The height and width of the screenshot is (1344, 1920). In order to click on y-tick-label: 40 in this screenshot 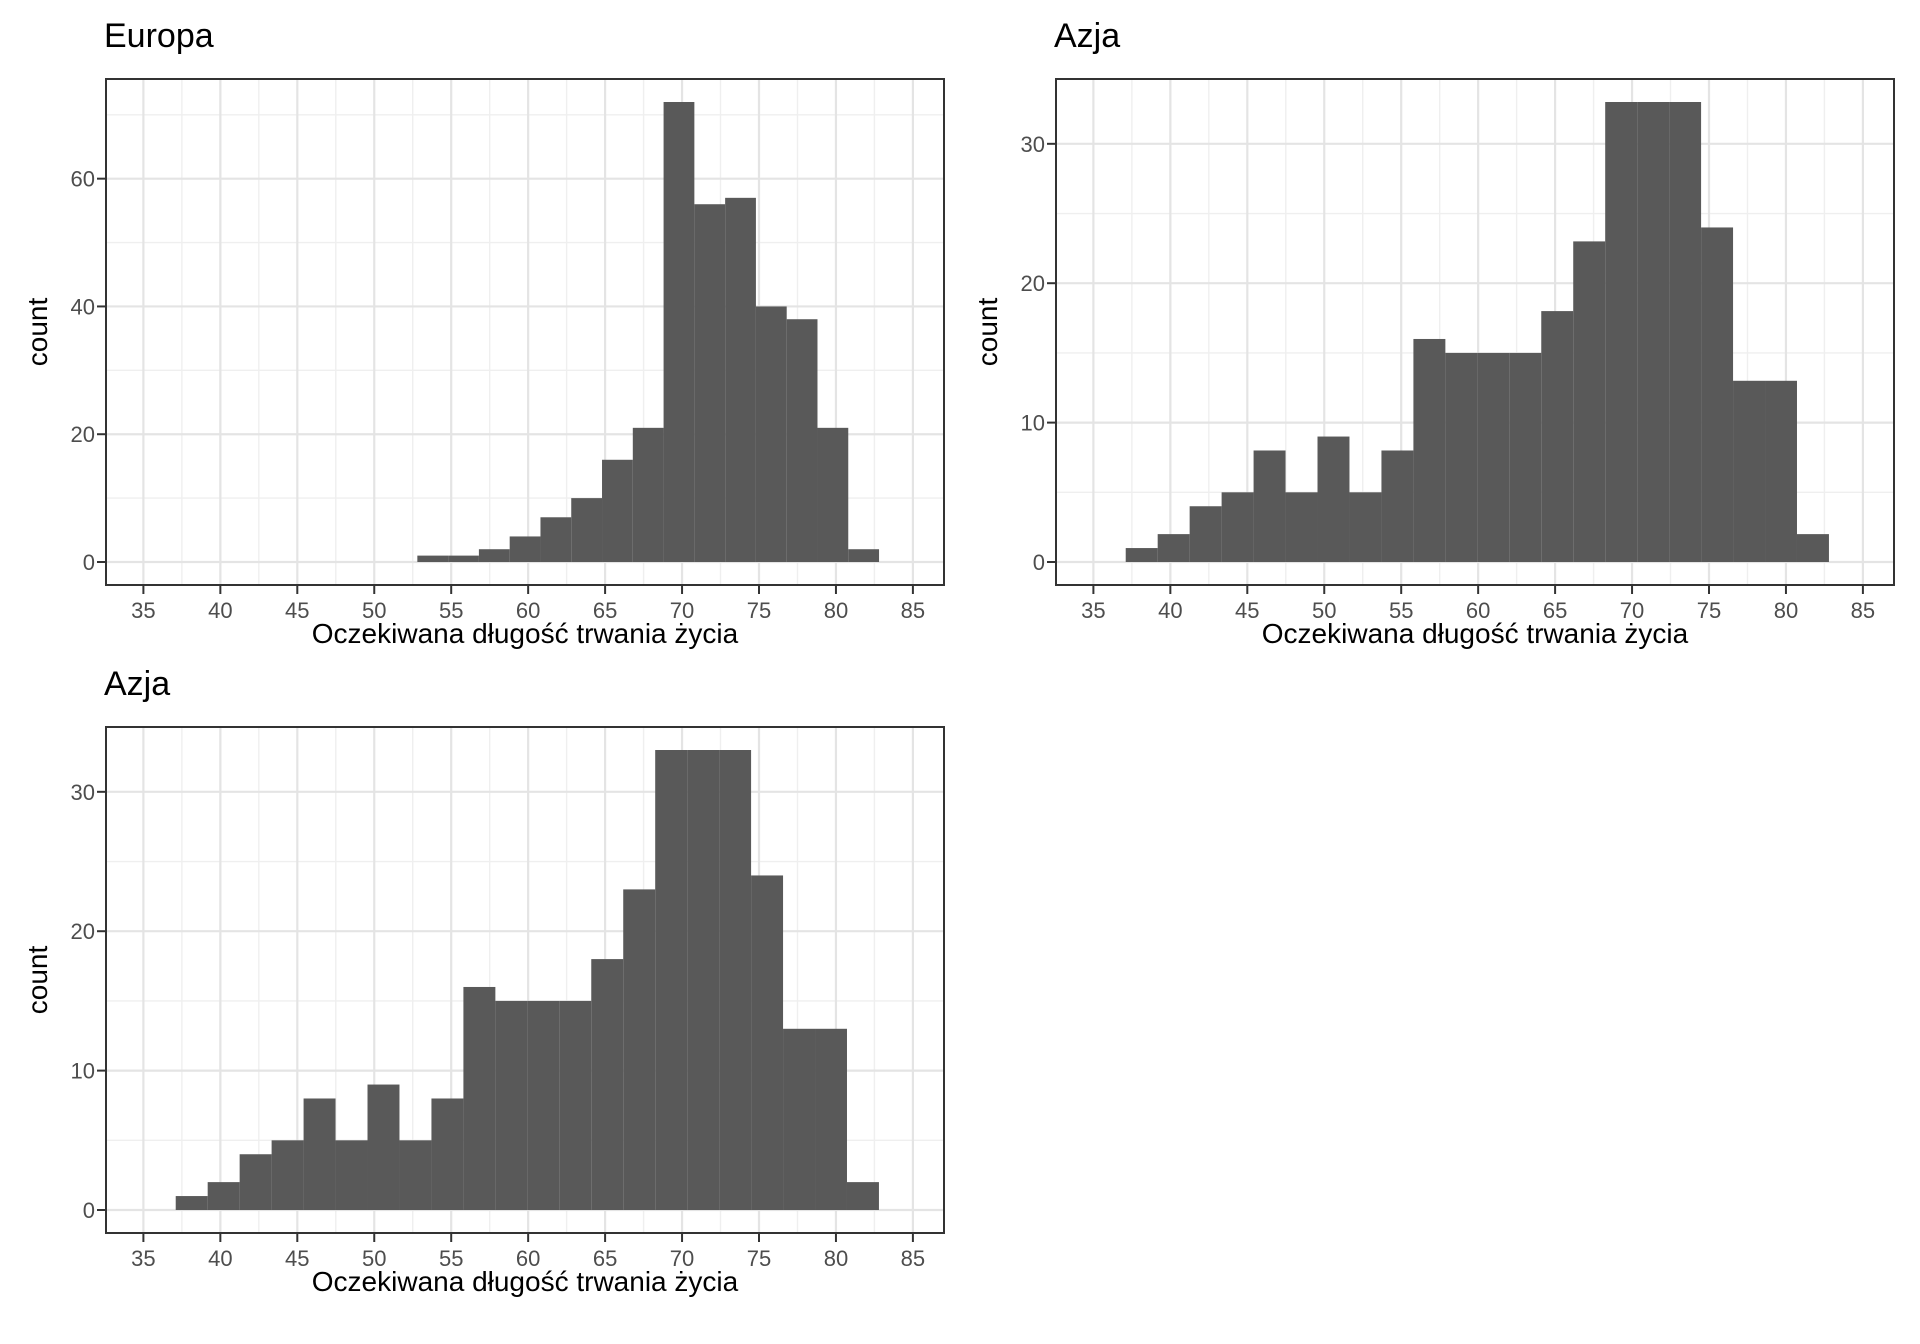, I will do `click(83, 306)`.